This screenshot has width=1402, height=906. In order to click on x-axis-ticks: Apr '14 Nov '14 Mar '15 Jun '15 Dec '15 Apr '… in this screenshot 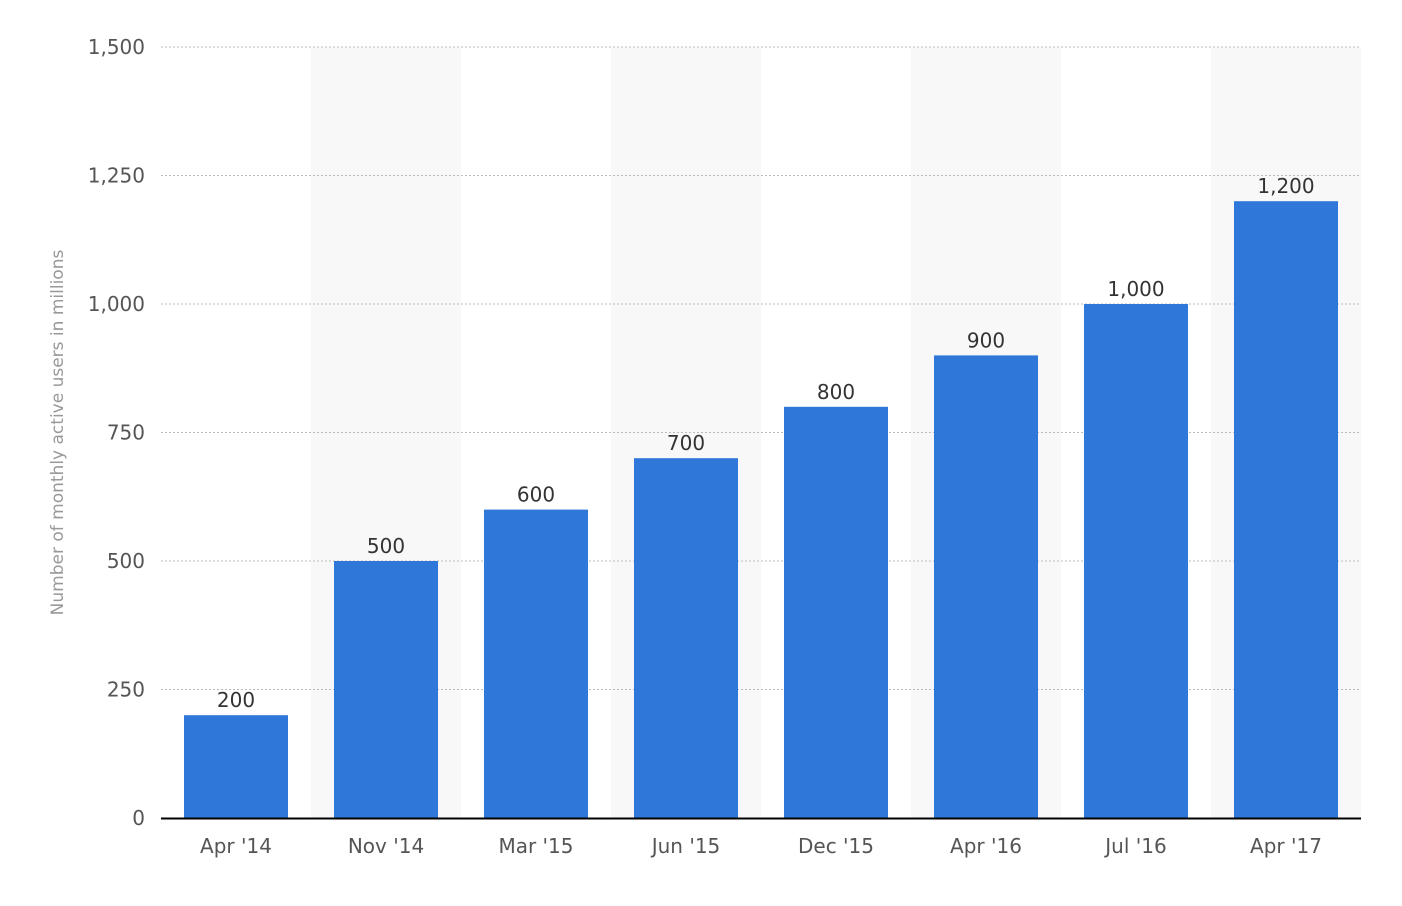, I will do `click(761, 846)`.